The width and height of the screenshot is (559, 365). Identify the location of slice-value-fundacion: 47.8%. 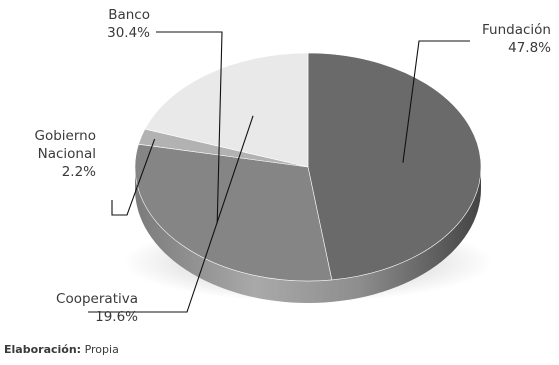
(529, 48).